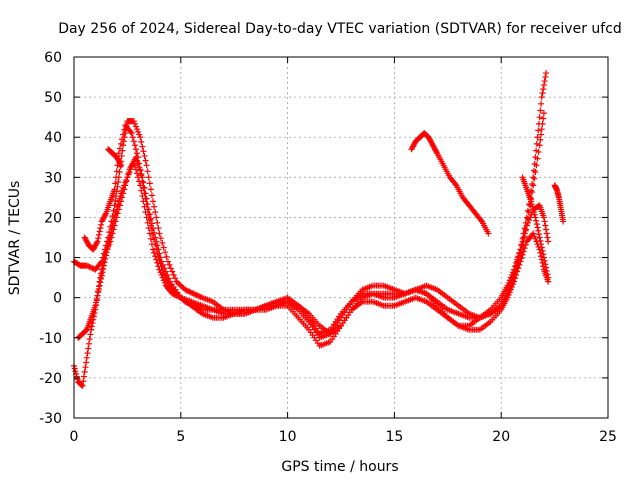 The width and height of the screenshot is (640, 480). I want to click on y-tick-label: -20, so click(50, 379).